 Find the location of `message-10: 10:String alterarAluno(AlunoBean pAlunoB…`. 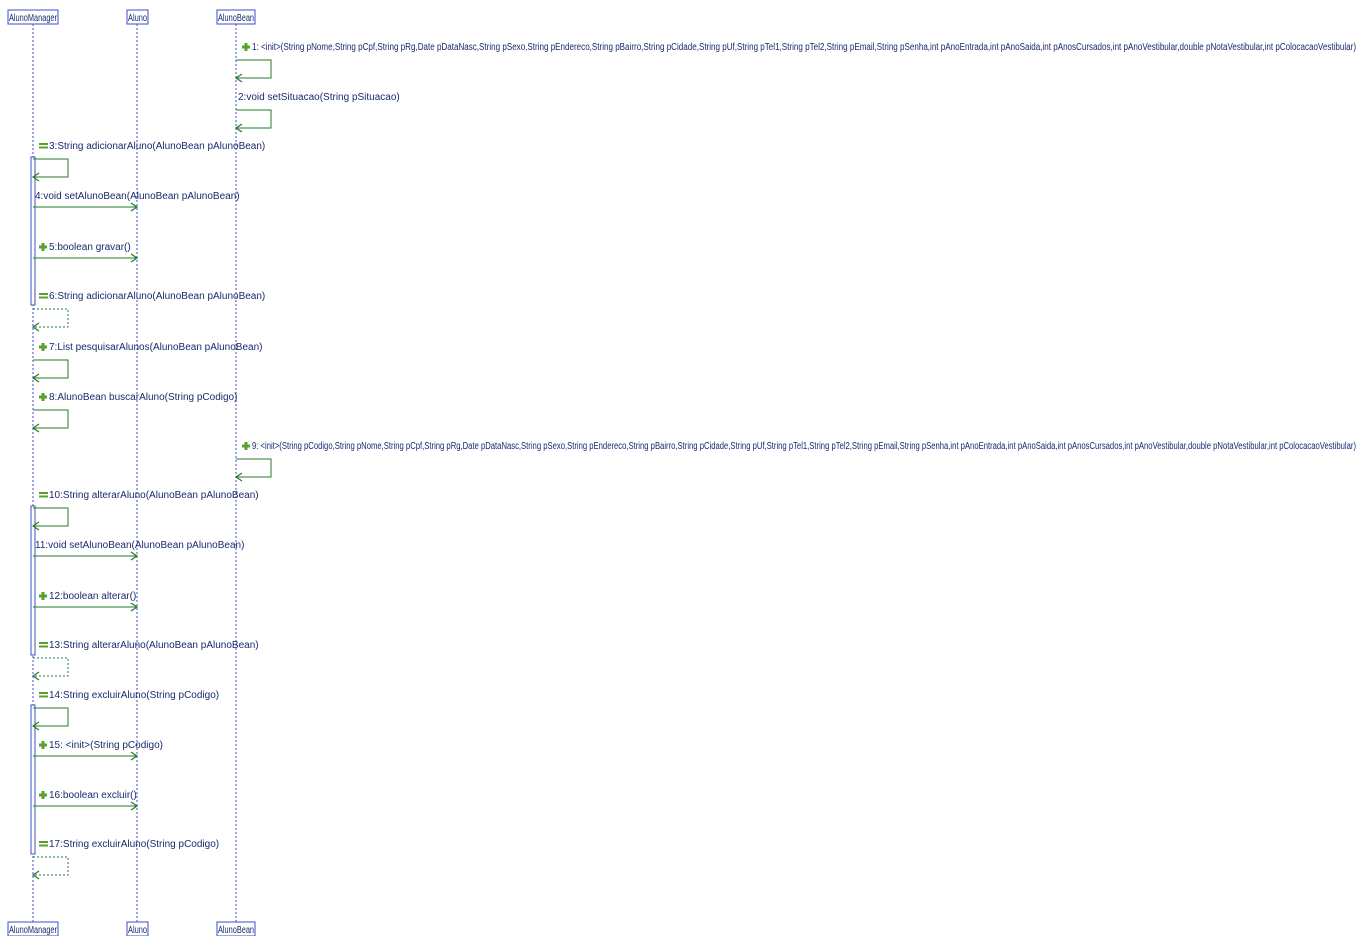

message-10: 10:String alterarAluno(AlunoBean pAlunoB… is located at coordinates (145, 510).